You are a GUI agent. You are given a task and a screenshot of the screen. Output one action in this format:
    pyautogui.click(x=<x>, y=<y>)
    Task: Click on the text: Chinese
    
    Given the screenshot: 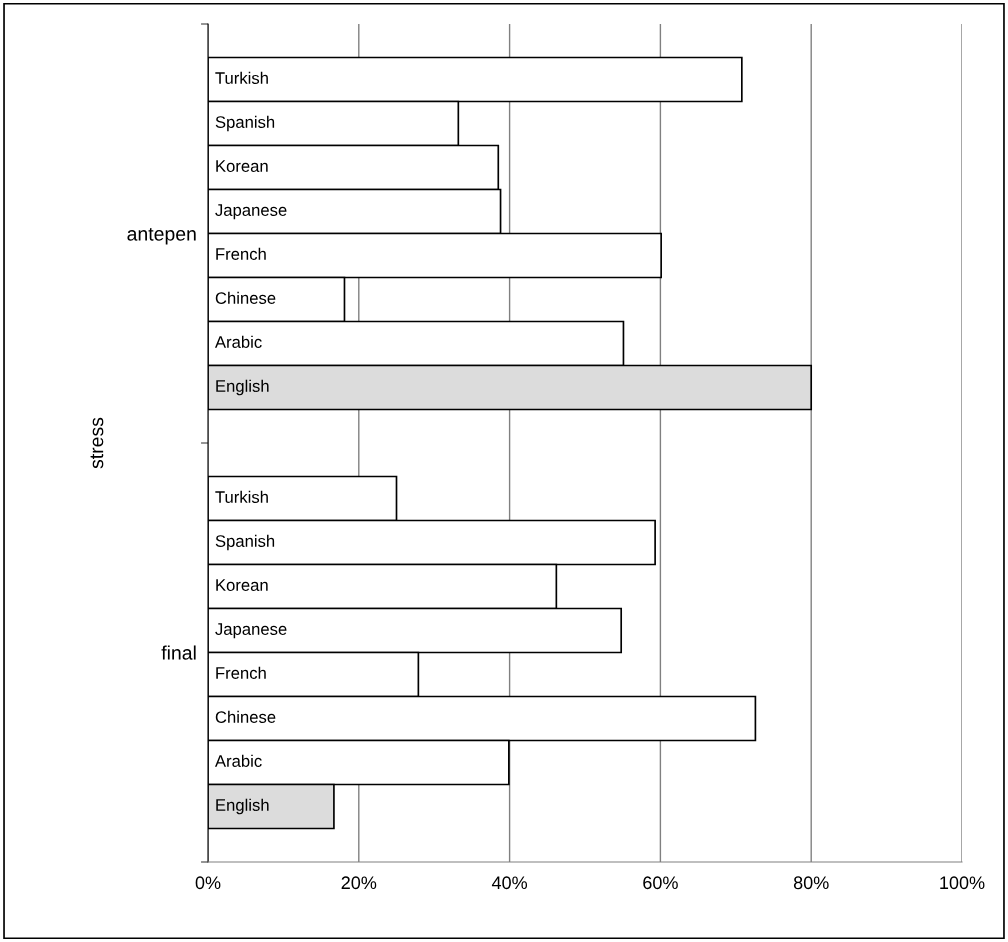 What is the action you would take?
    pyautogui.click(x=245, y=716)
    